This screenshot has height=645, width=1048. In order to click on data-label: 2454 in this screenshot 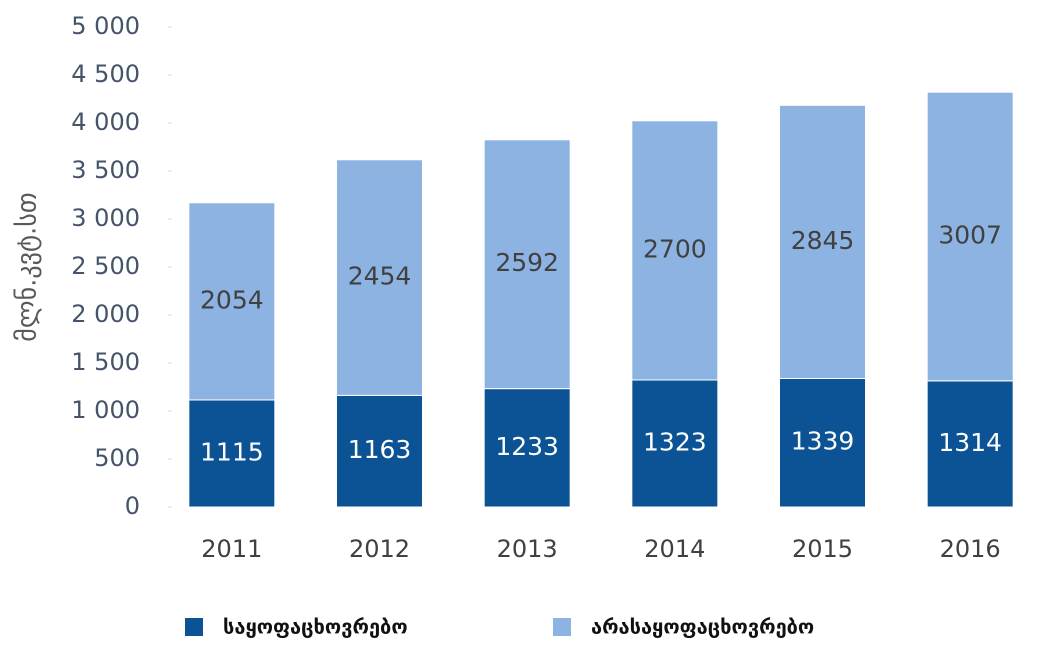, I will do `click(380, 276)`.